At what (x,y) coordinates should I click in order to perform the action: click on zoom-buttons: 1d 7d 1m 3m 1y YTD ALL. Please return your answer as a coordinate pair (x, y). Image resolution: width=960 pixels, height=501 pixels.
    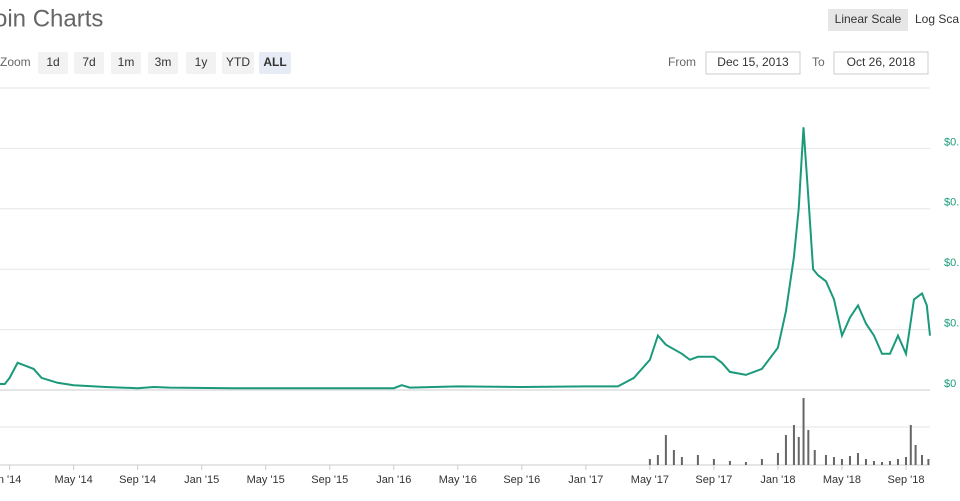
    Looking at the image, I should click on (164, 63).